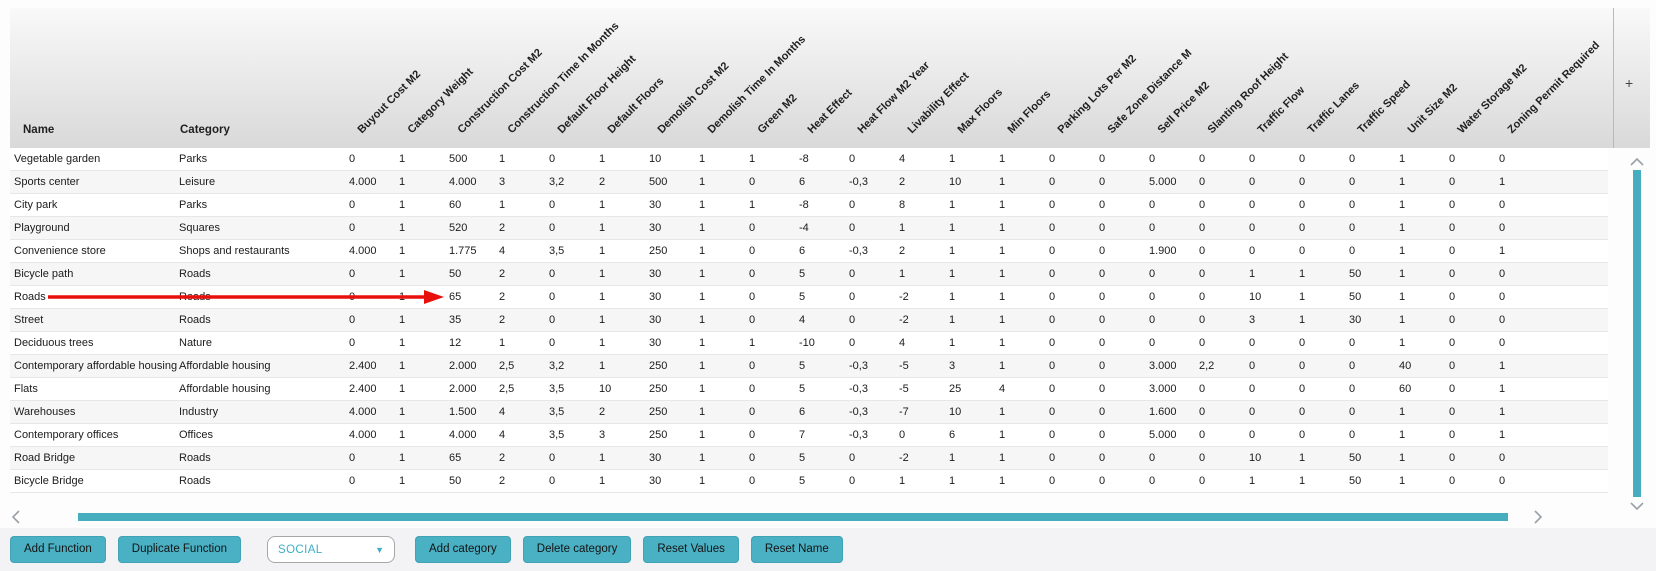 This screenshot has height=571, width=1656. What do you see at coordinates (1629, 83) in the screenshot?
I see `add-column-button: +` at bounding box center [1629, 83].